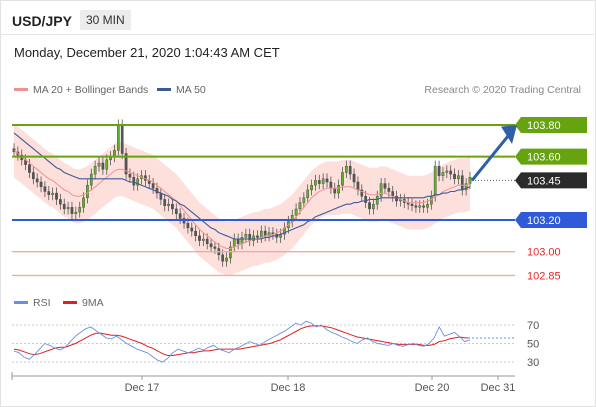 The image size is (596, 407). I want to click on time-axis: Dec 17 Dec 18 Dec 20 Dec 31, so click(263, 383).